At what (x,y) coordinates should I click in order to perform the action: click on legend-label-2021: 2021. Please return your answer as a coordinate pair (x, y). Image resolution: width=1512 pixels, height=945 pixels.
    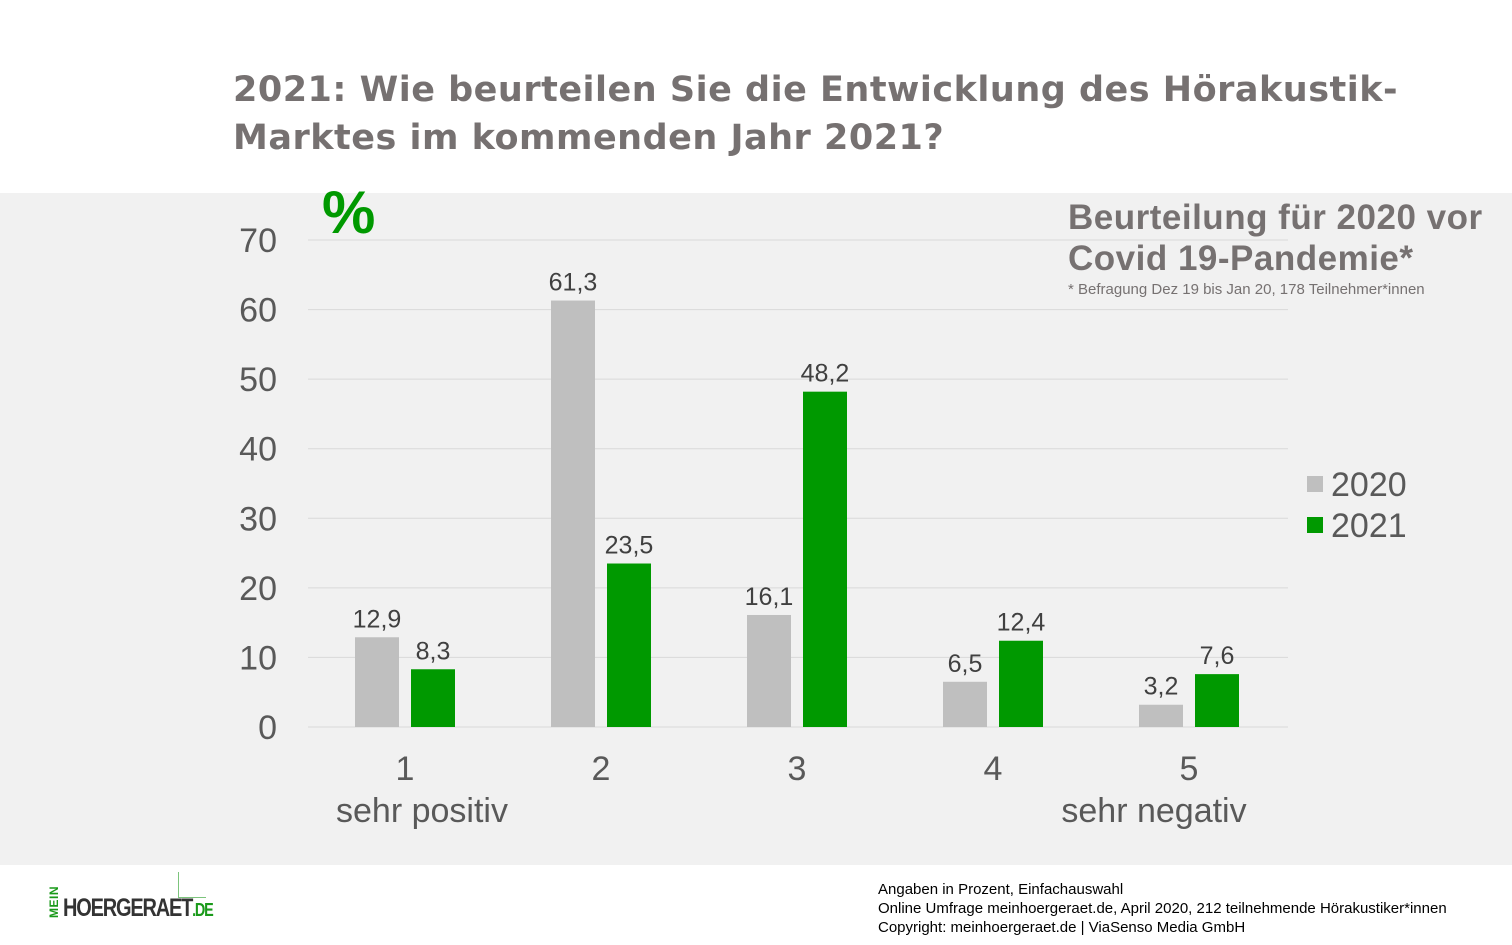
    Looking at the image, I should click on (1369, 526).